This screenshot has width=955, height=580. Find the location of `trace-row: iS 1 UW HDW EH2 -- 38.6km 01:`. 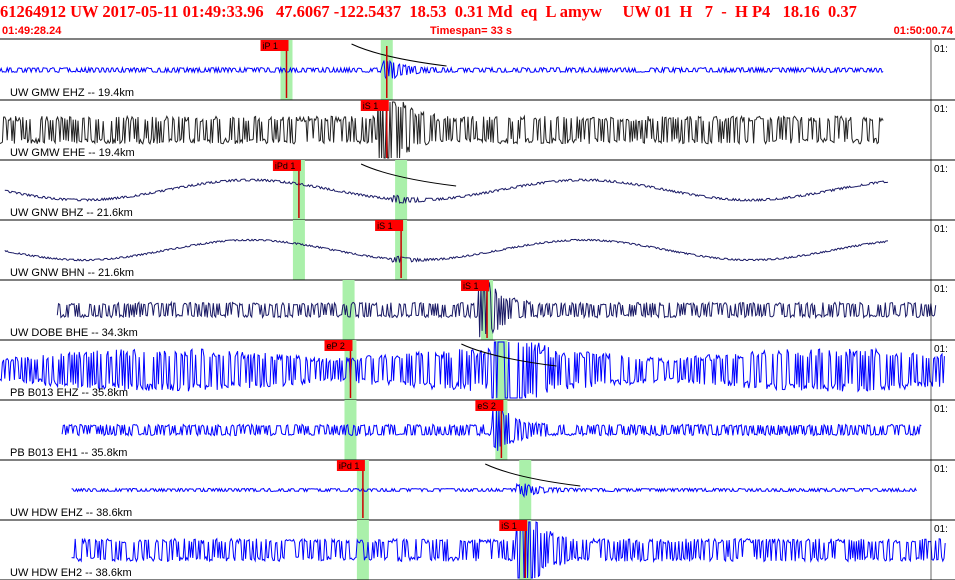

trace-row: iS 1 UW HDW EH2 -- 38.6km 01: is located at coordinates (477, 550).